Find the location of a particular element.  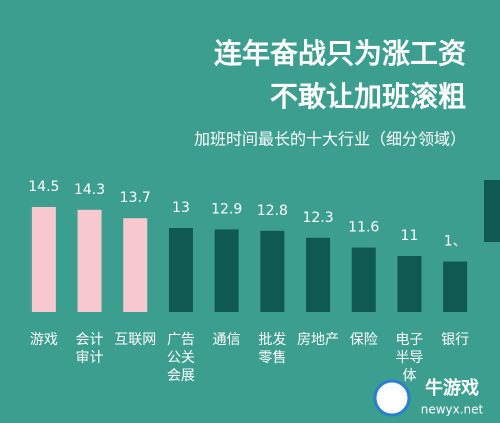

x-tick-label: 会计审计 is located at coordinates (90, 349).